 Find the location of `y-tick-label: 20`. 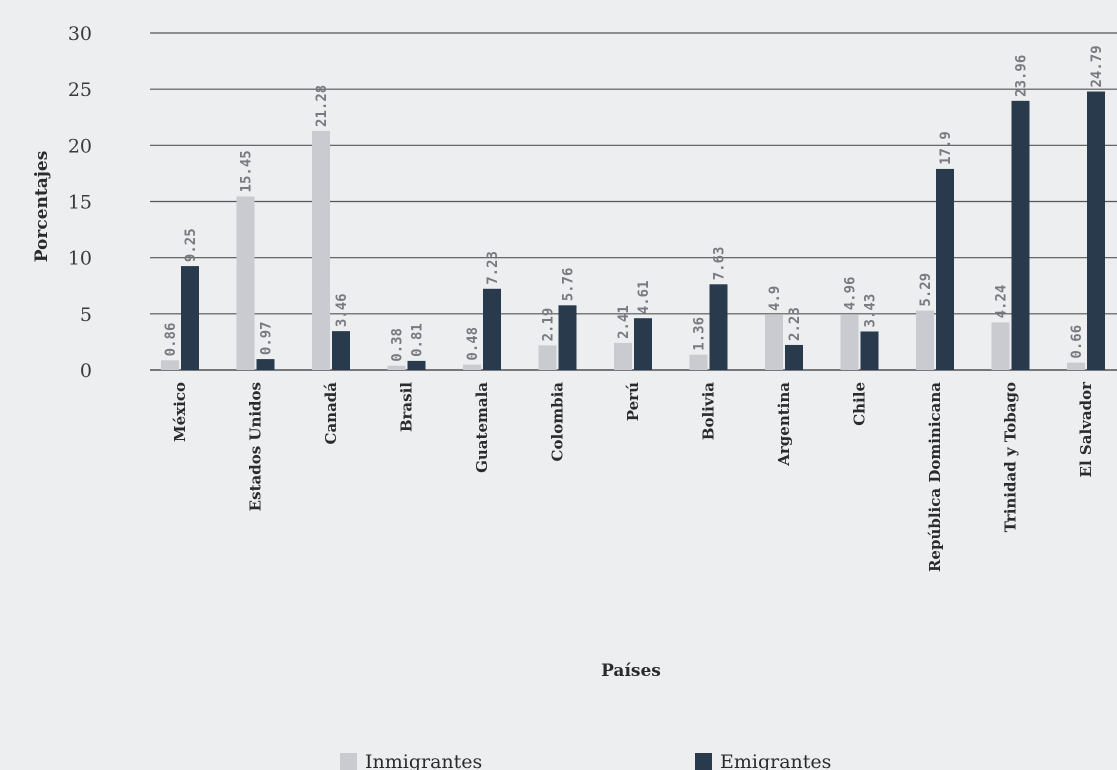

y-tick-label: 20 is located at coordinates (80, 146).